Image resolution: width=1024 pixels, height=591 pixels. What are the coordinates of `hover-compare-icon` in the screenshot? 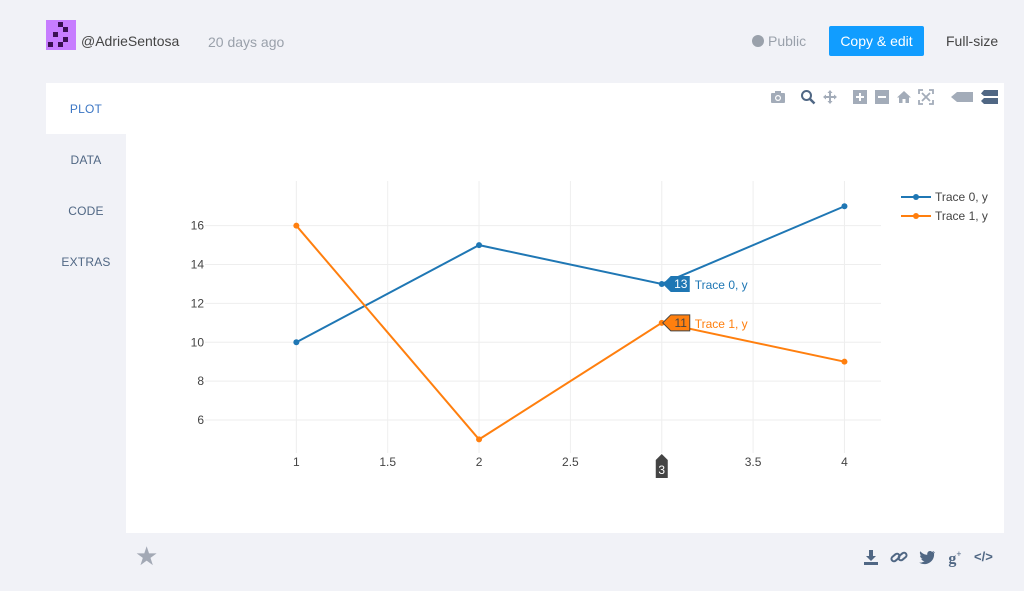 It's located at (989, 97).